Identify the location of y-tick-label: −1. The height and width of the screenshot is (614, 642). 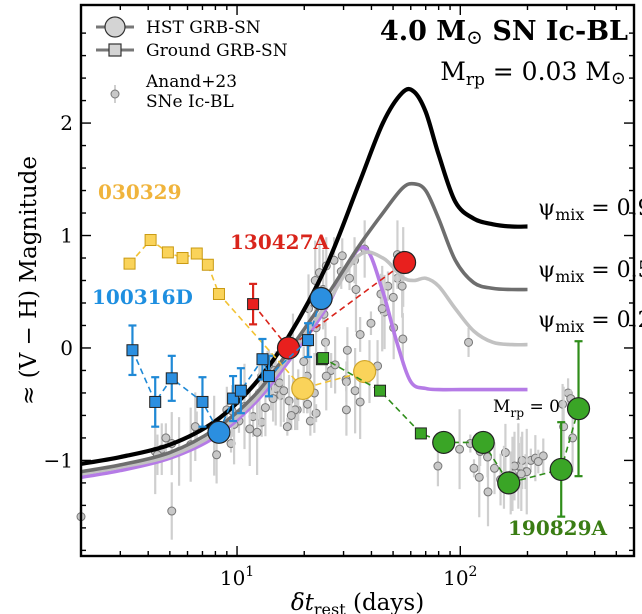
(58, 460).